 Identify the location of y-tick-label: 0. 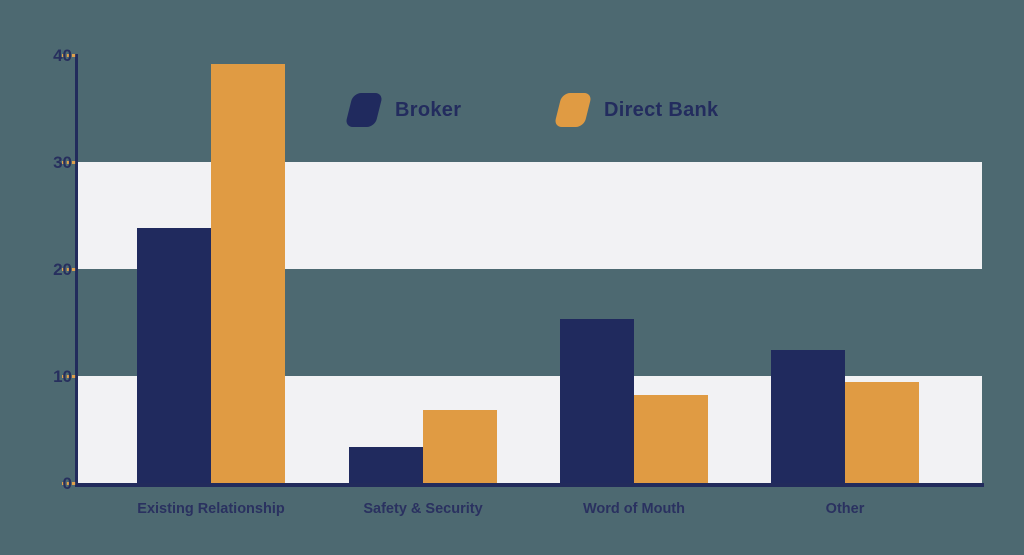
(67, 483).